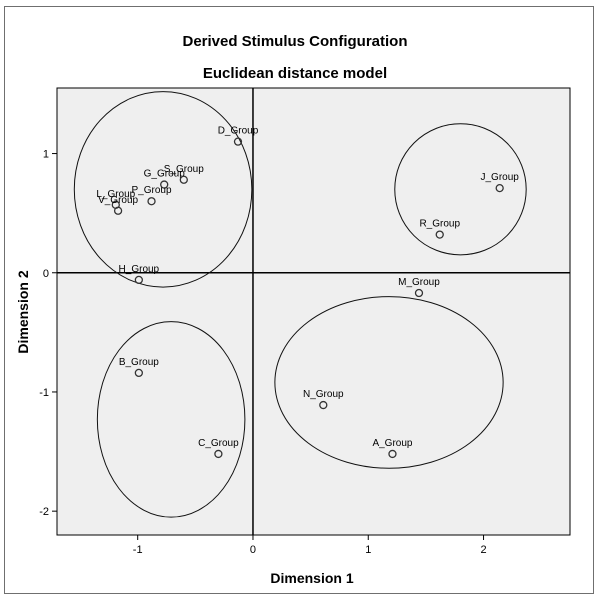  What do you see at coordinates (23, 311) in the screenshot?
I see `y-axis-label: Dimension 2` at bounding box center [23, 311].